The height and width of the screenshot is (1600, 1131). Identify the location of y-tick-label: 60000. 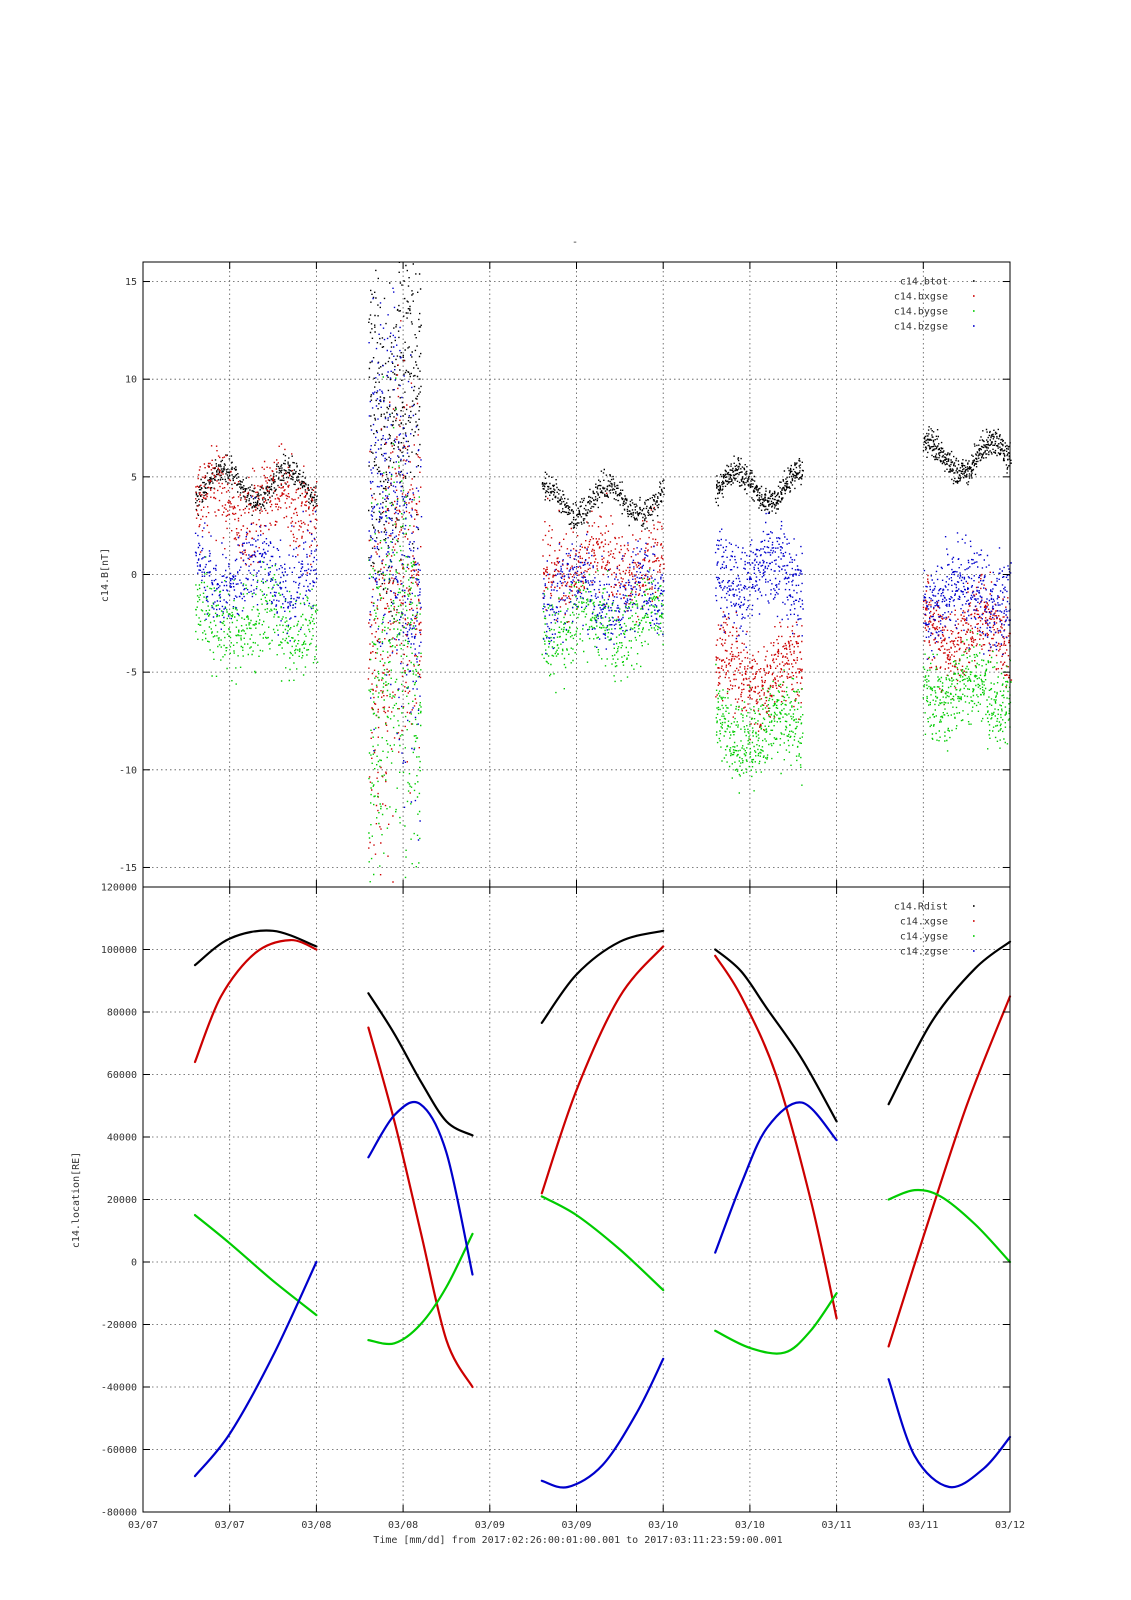
(122, 1075).